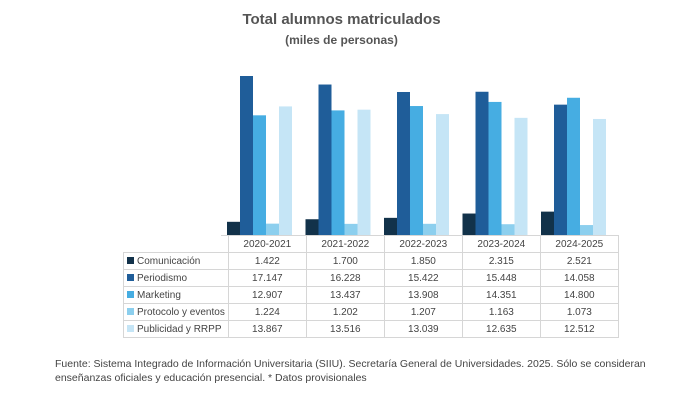 Image resolution: width=683 pixels, height=406 pixels. What do you see at coordinates (364, 172) in the screenshot?
I see `bar-Publicidad y RRPP-2021-2022` at bounding box center [364, 172].